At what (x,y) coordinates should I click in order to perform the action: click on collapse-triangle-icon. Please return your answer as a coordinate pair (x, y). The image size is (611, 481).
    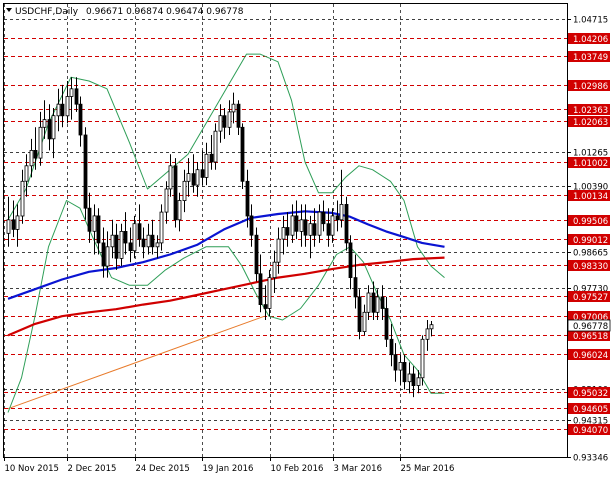
    Looking at the image, I should click on (9, 10).